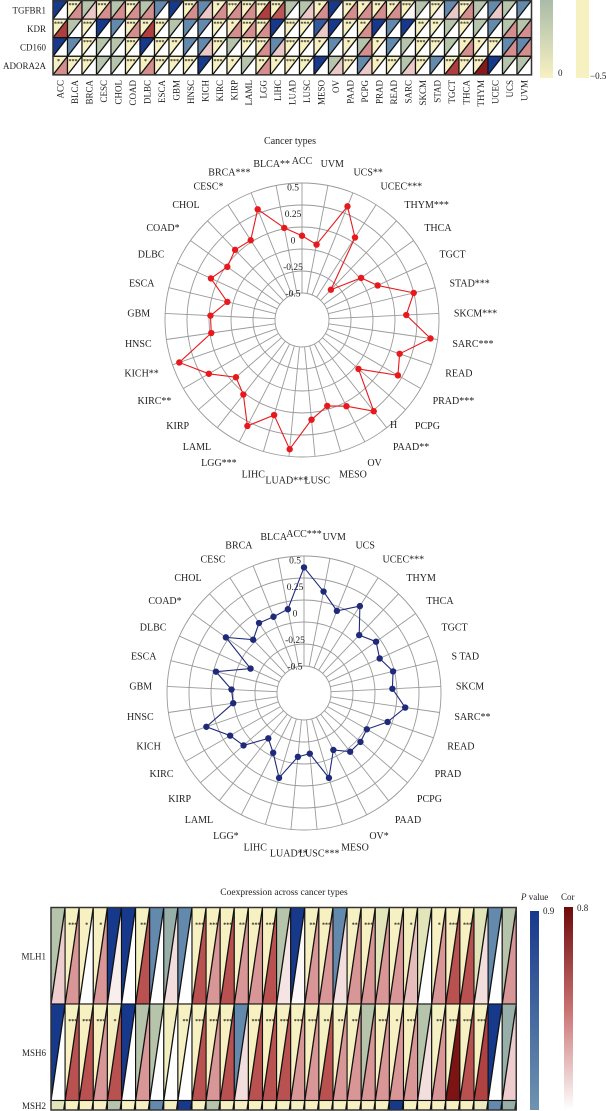  I want to click on heatmap-cell: *, so click(147, 65).